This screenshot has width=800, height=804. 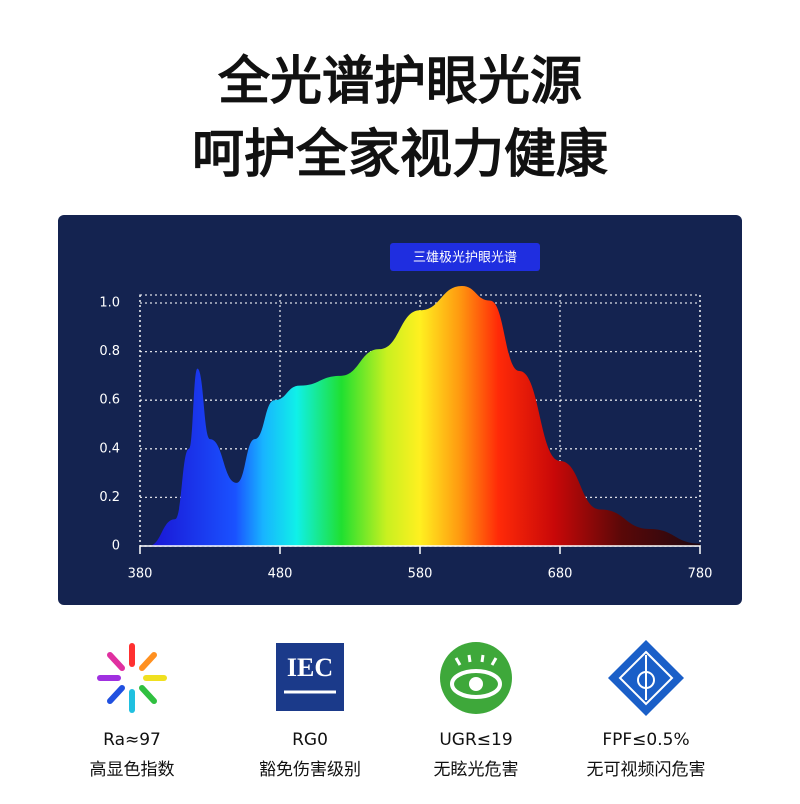 What do you see at coordinates (420, 574) in the screenshot?
I see `x-tick-label: 580` at bounding box center [420, 574].